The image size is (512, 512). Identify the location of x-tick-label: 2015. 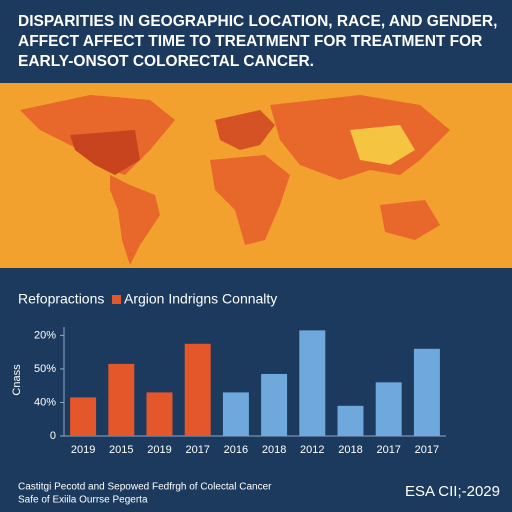
(121, 450).